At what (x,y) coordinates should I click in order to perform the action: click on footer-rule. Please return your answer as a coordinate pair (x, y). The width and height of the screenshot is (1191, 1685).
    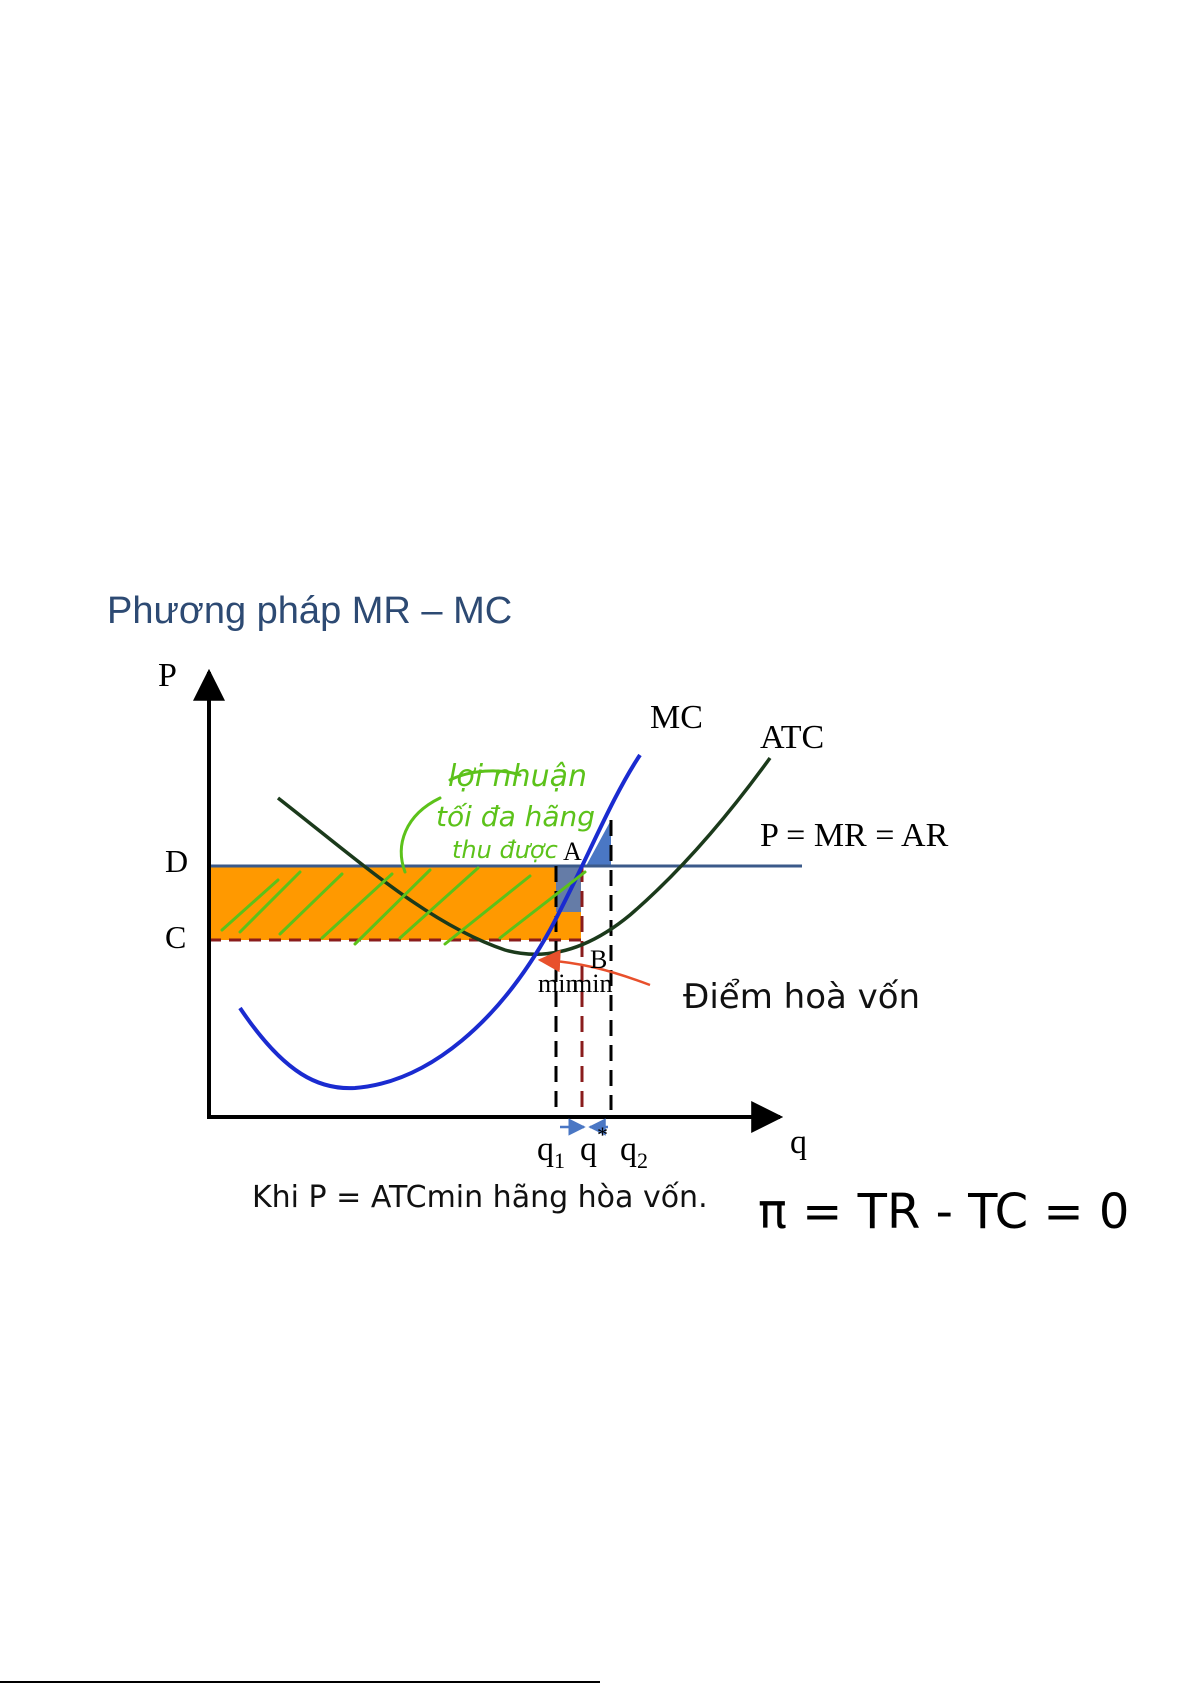
    Looking at the image, I should click on (300, 1682).